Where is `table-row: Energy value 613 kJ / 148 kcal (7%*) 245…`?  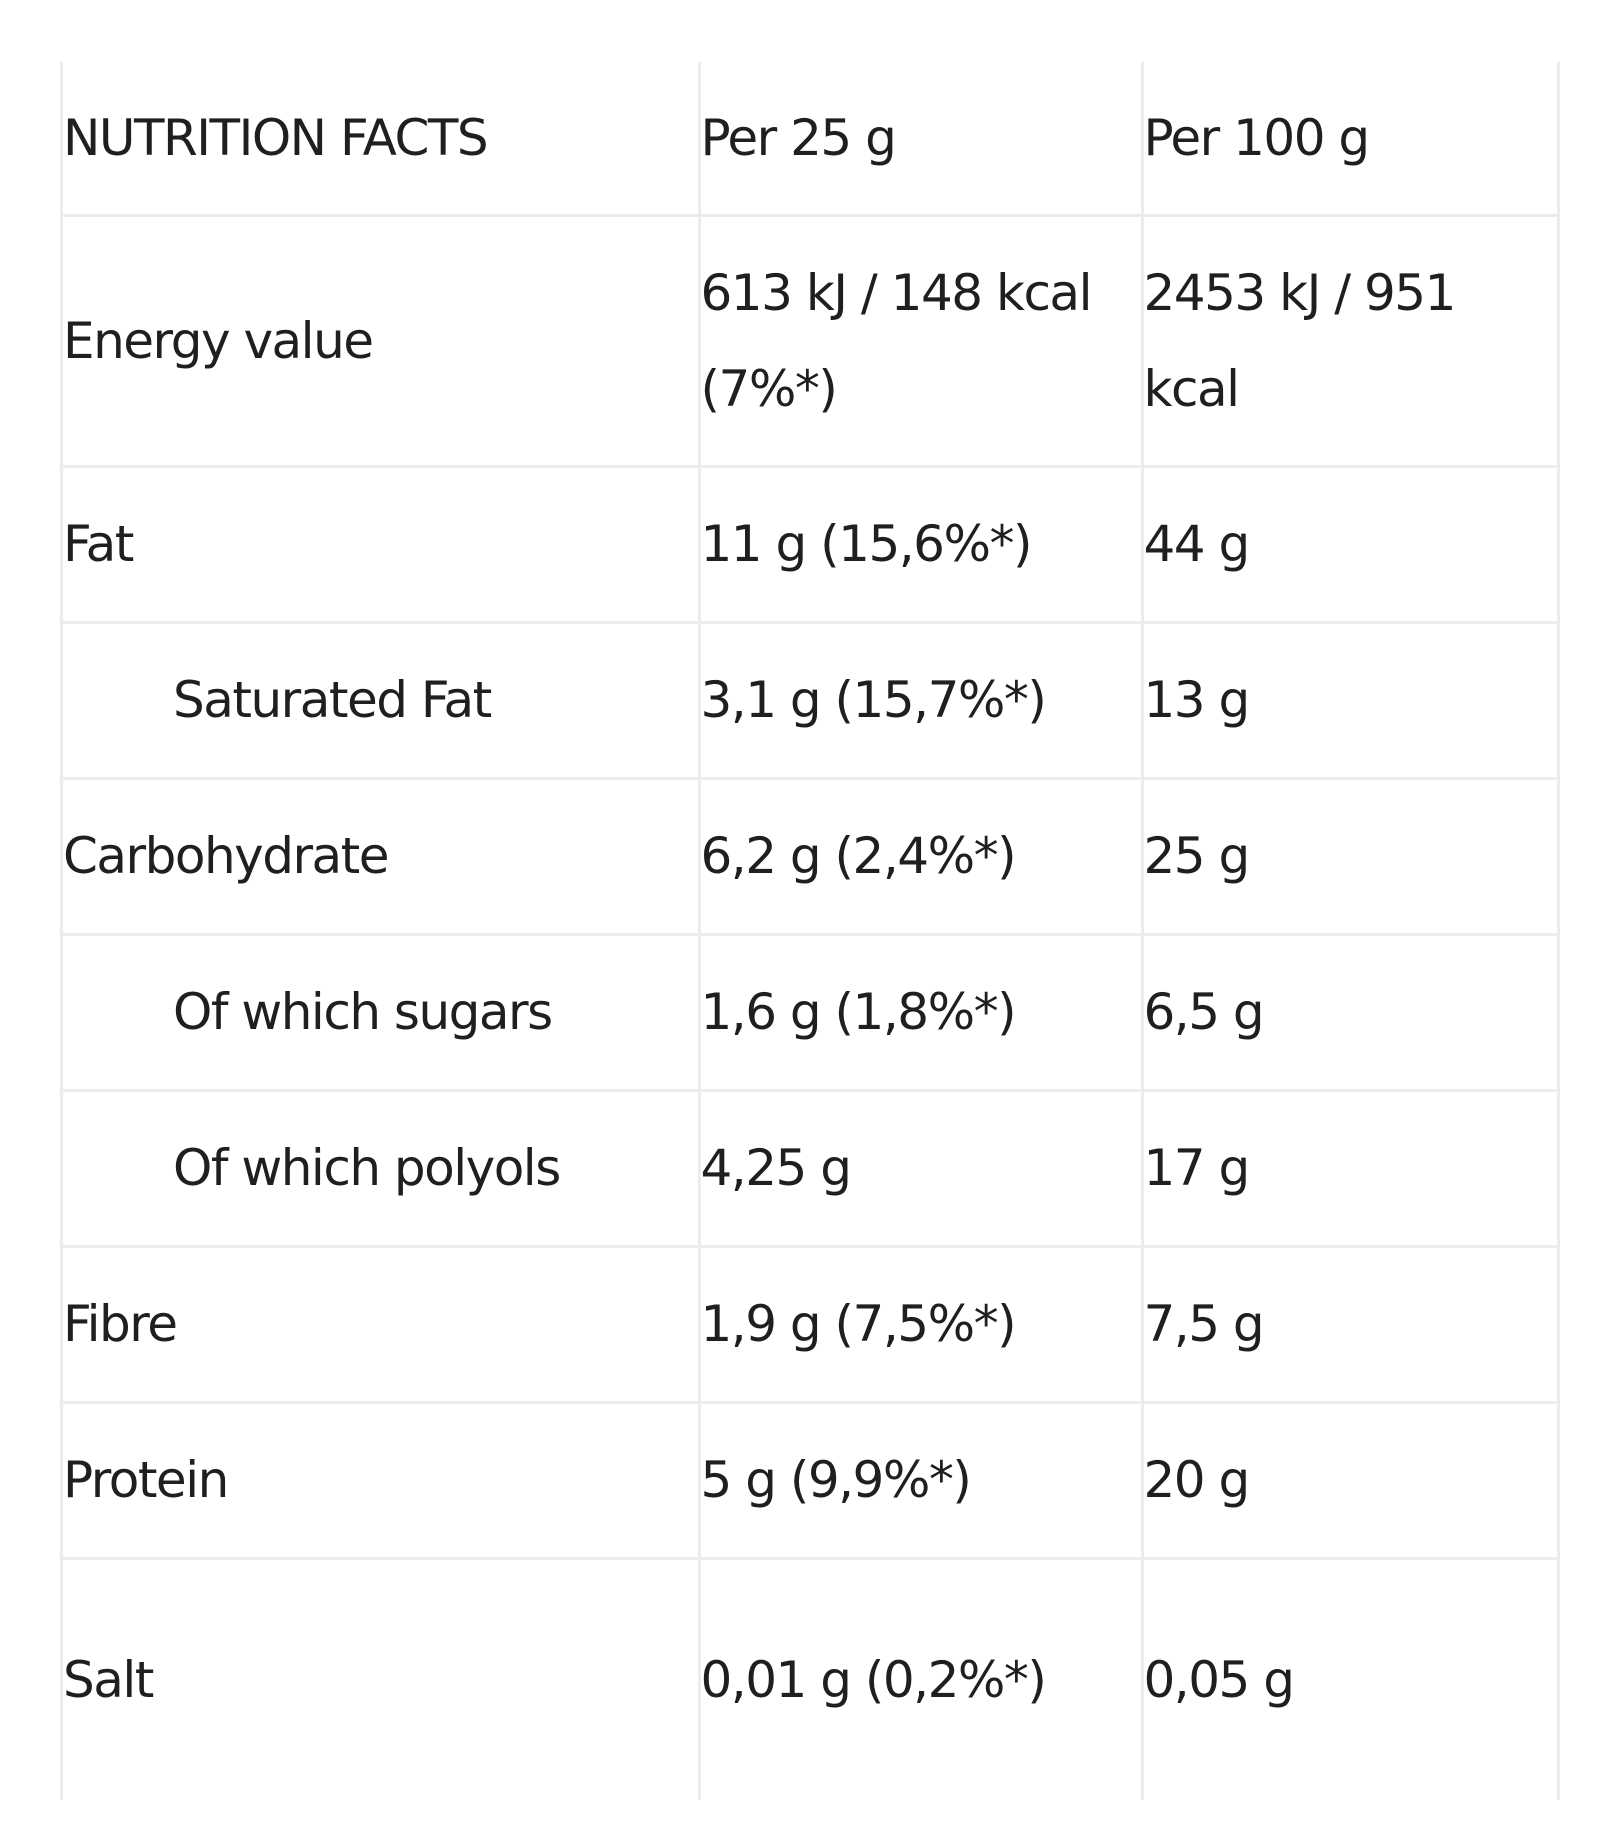 table-row: Energy value 613 kJ / 148 kcal (7%*) 245… is located at coordinates (810, 341).